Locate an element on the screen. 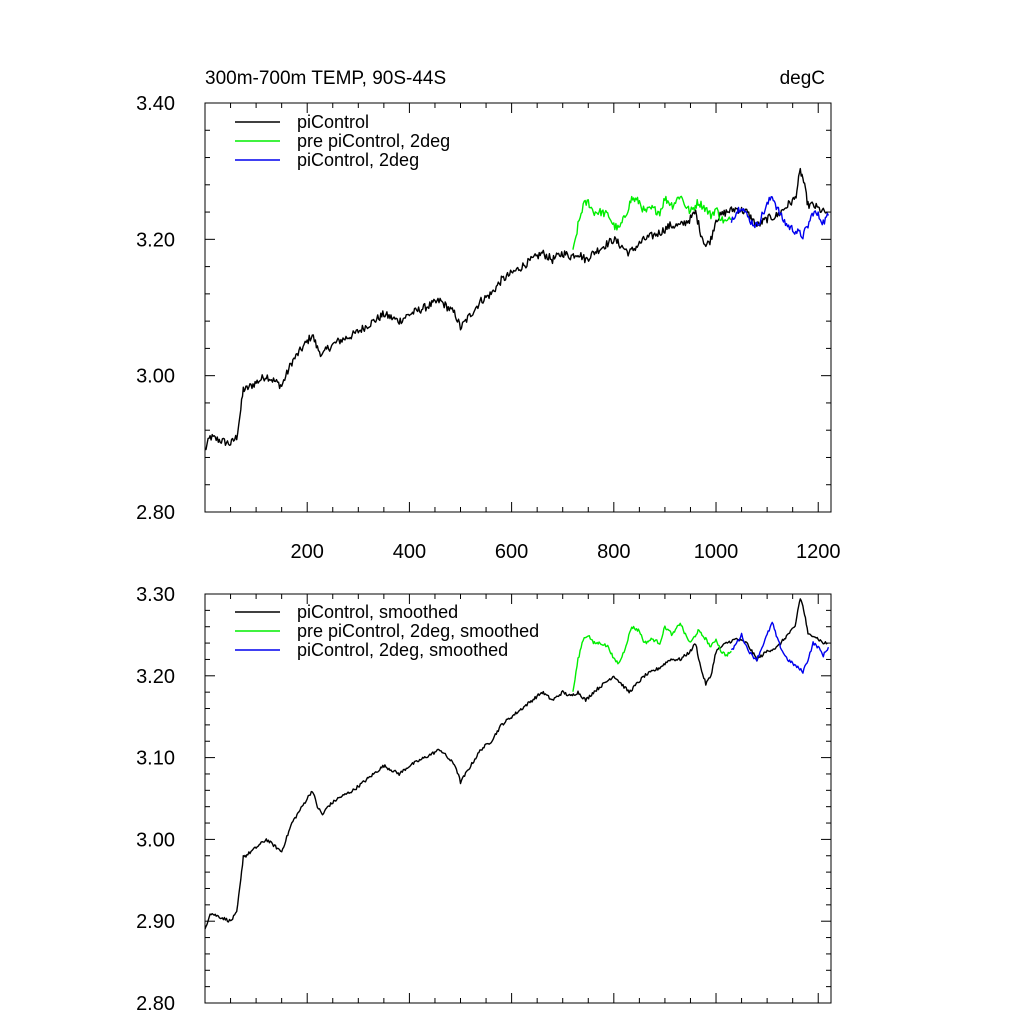  chart-title: 300m-700m TEMP, 90S-44S is located at coordinates (325, 78).